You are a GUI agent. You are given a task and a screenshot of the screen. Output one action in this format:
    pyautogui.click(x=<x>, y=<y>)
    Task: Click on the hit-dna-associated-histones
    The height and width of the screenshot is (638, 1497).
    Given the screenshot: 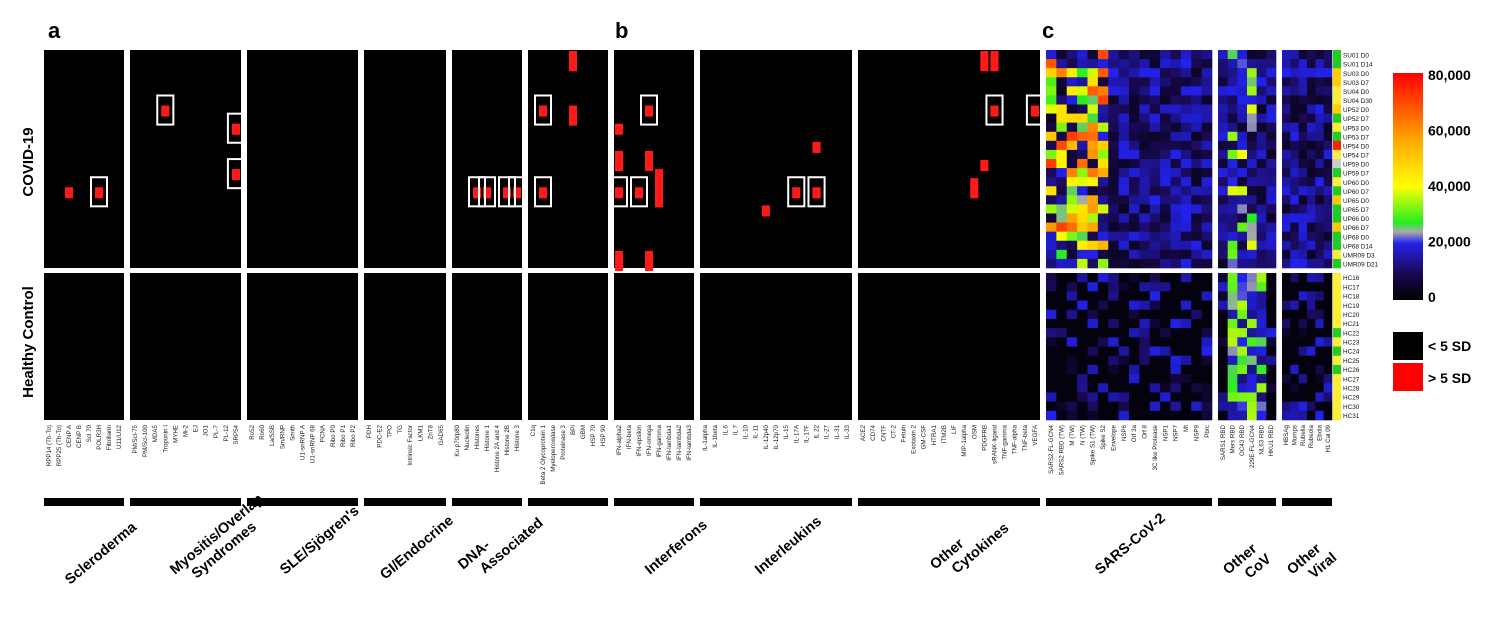 What is the action you would take?
    pyautogui.click(x=477, y=193)
    